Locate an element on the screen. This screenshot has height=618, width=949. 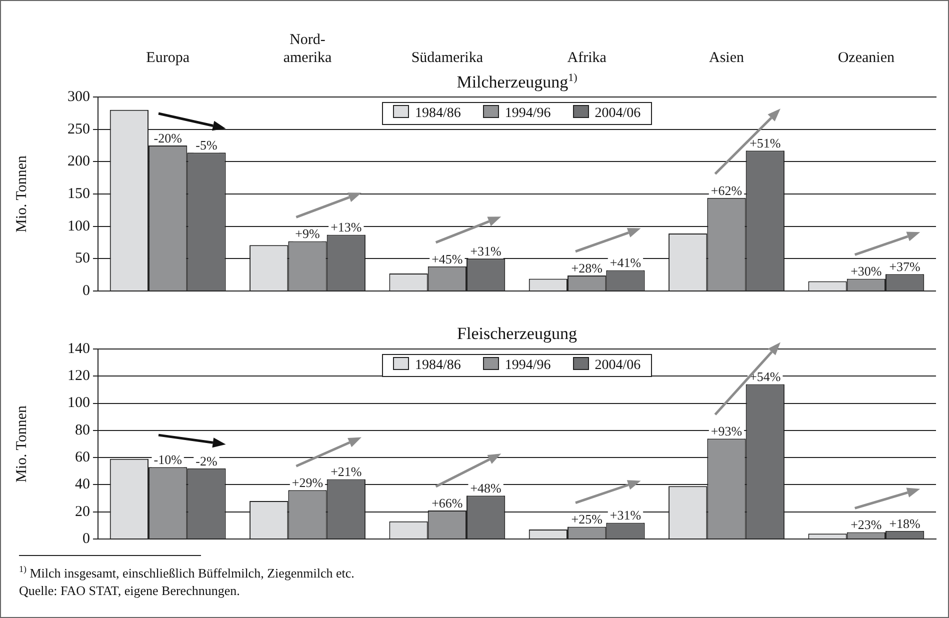
y-tick-label: 40 is located at coordinates (82, 484).